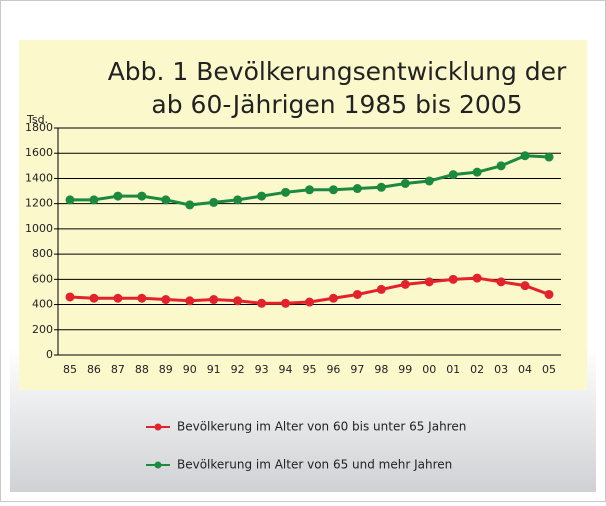 This screenshot has height=506, width=606. What do you see at coordinates (118, 369) in the screenshot?
I see `x-tick-label: 87` at bounding box center [118, 369].